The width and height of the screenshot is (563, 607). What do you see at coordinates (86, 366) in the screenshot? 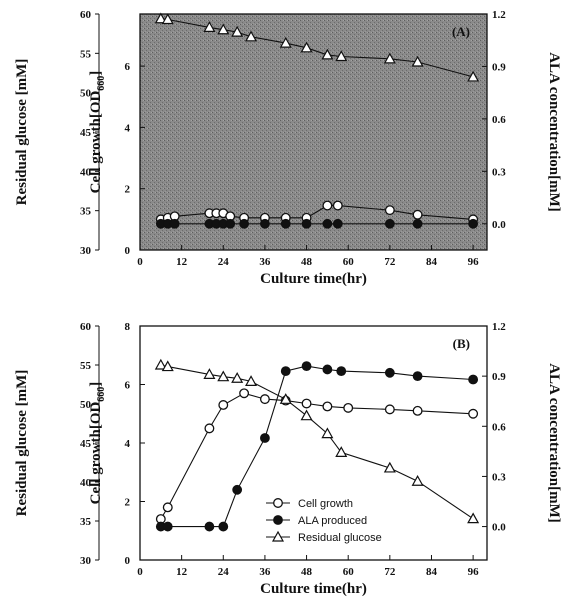
I see `outer-tick-label: 55` at bounding box center [86, 366].